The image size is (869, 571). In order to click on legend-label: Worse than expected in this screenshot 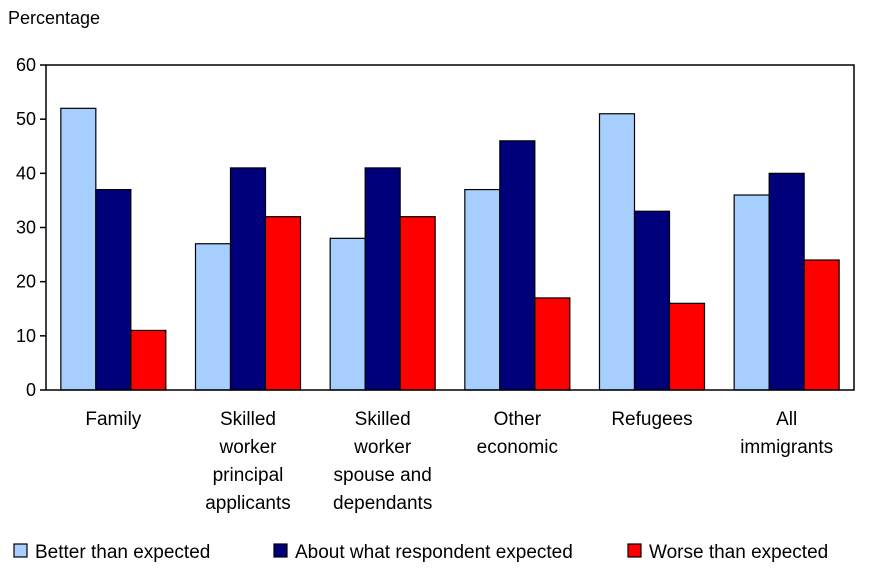, I will do `click(738, 552)`.